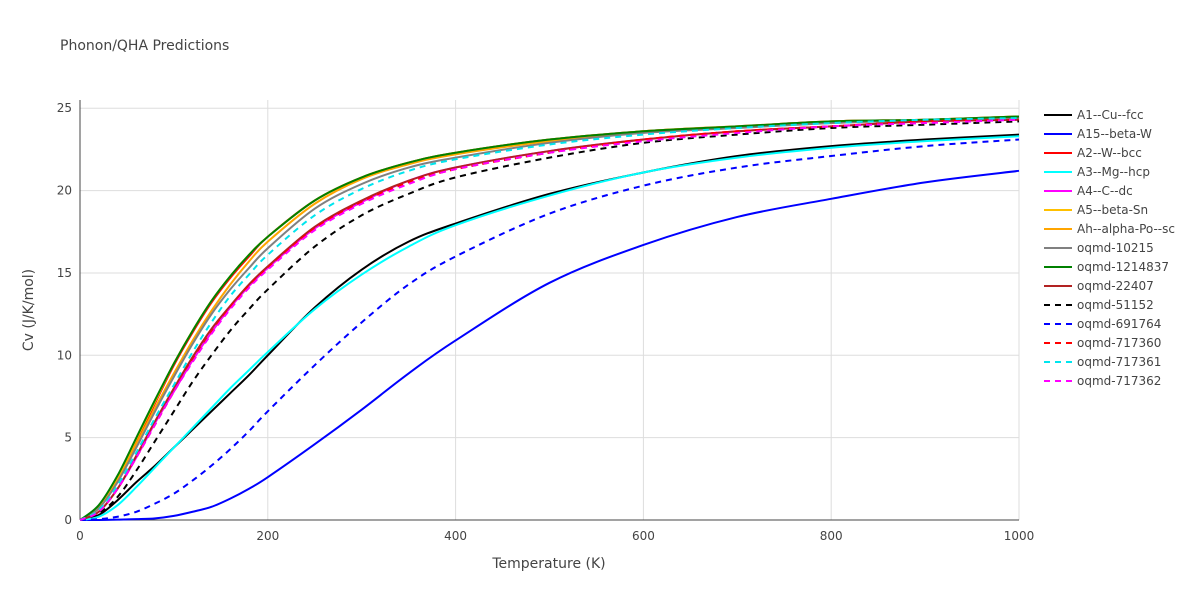 The image size is (1200, 600). Describe the element at coordinates (1119, 381) in the screenshot. I see `legend-label: oqmd-717362` at that location.